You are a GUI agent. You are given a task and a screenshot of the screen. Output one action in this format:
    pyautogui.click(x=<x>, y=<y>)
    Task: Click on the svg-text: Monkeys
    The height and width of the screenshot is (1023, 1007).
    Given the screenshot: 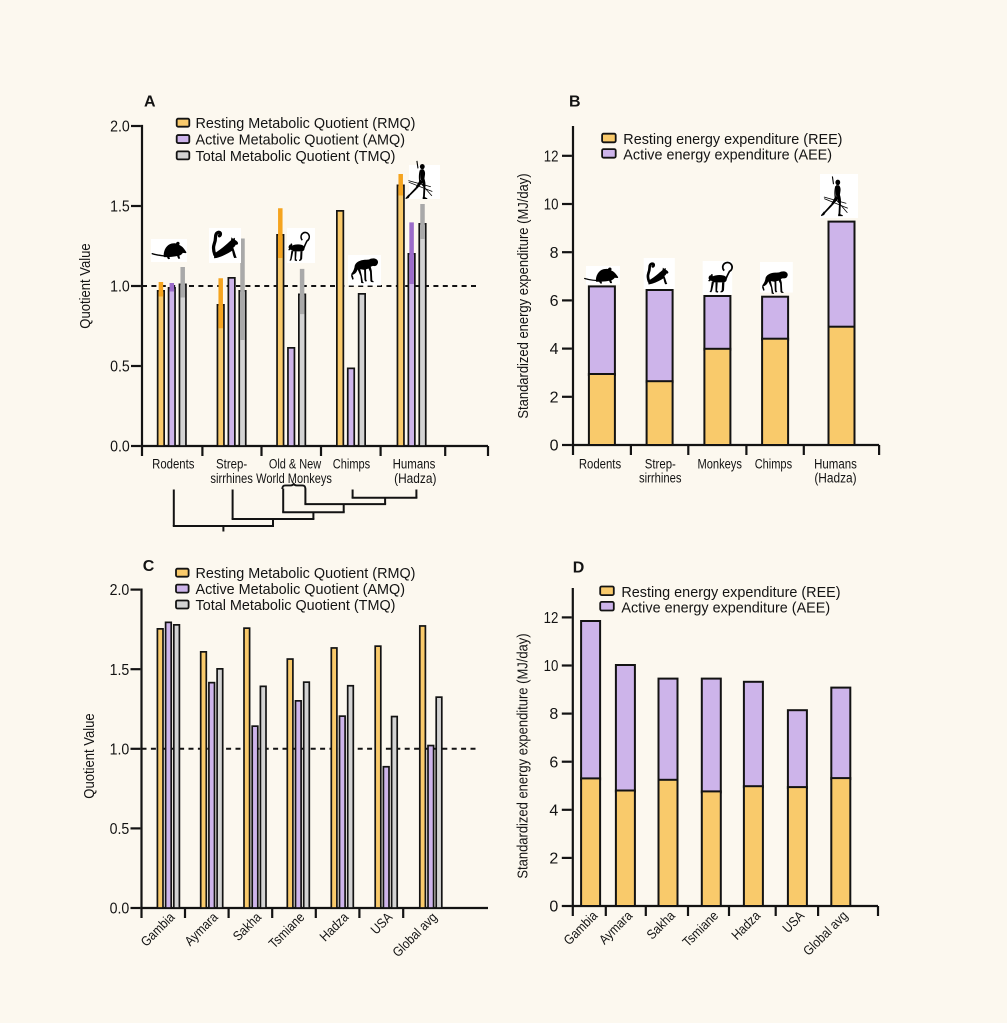 What is the action you would take?
    pyautogui.click(x=719, y=464)
    